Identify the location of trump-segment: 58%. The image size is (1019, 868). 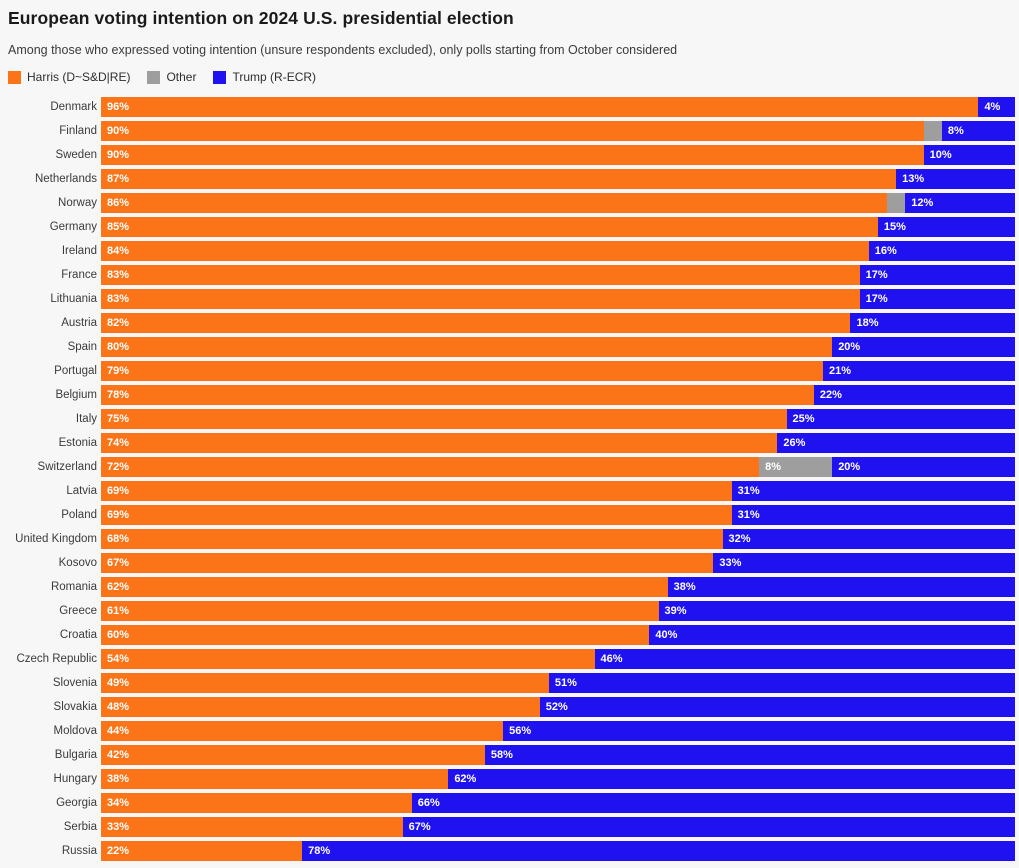
(749, 755).